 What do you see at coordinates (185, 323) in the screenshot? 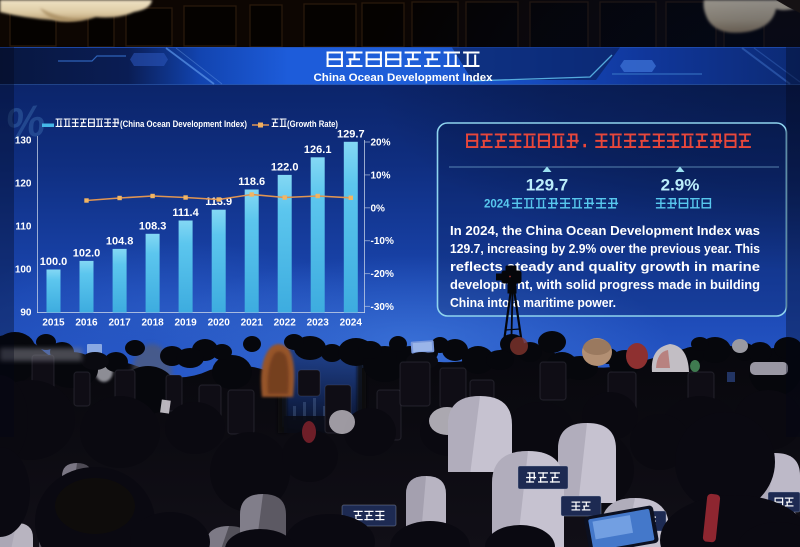
I see `svg-text: 2019` at bounding box center [185, 323].